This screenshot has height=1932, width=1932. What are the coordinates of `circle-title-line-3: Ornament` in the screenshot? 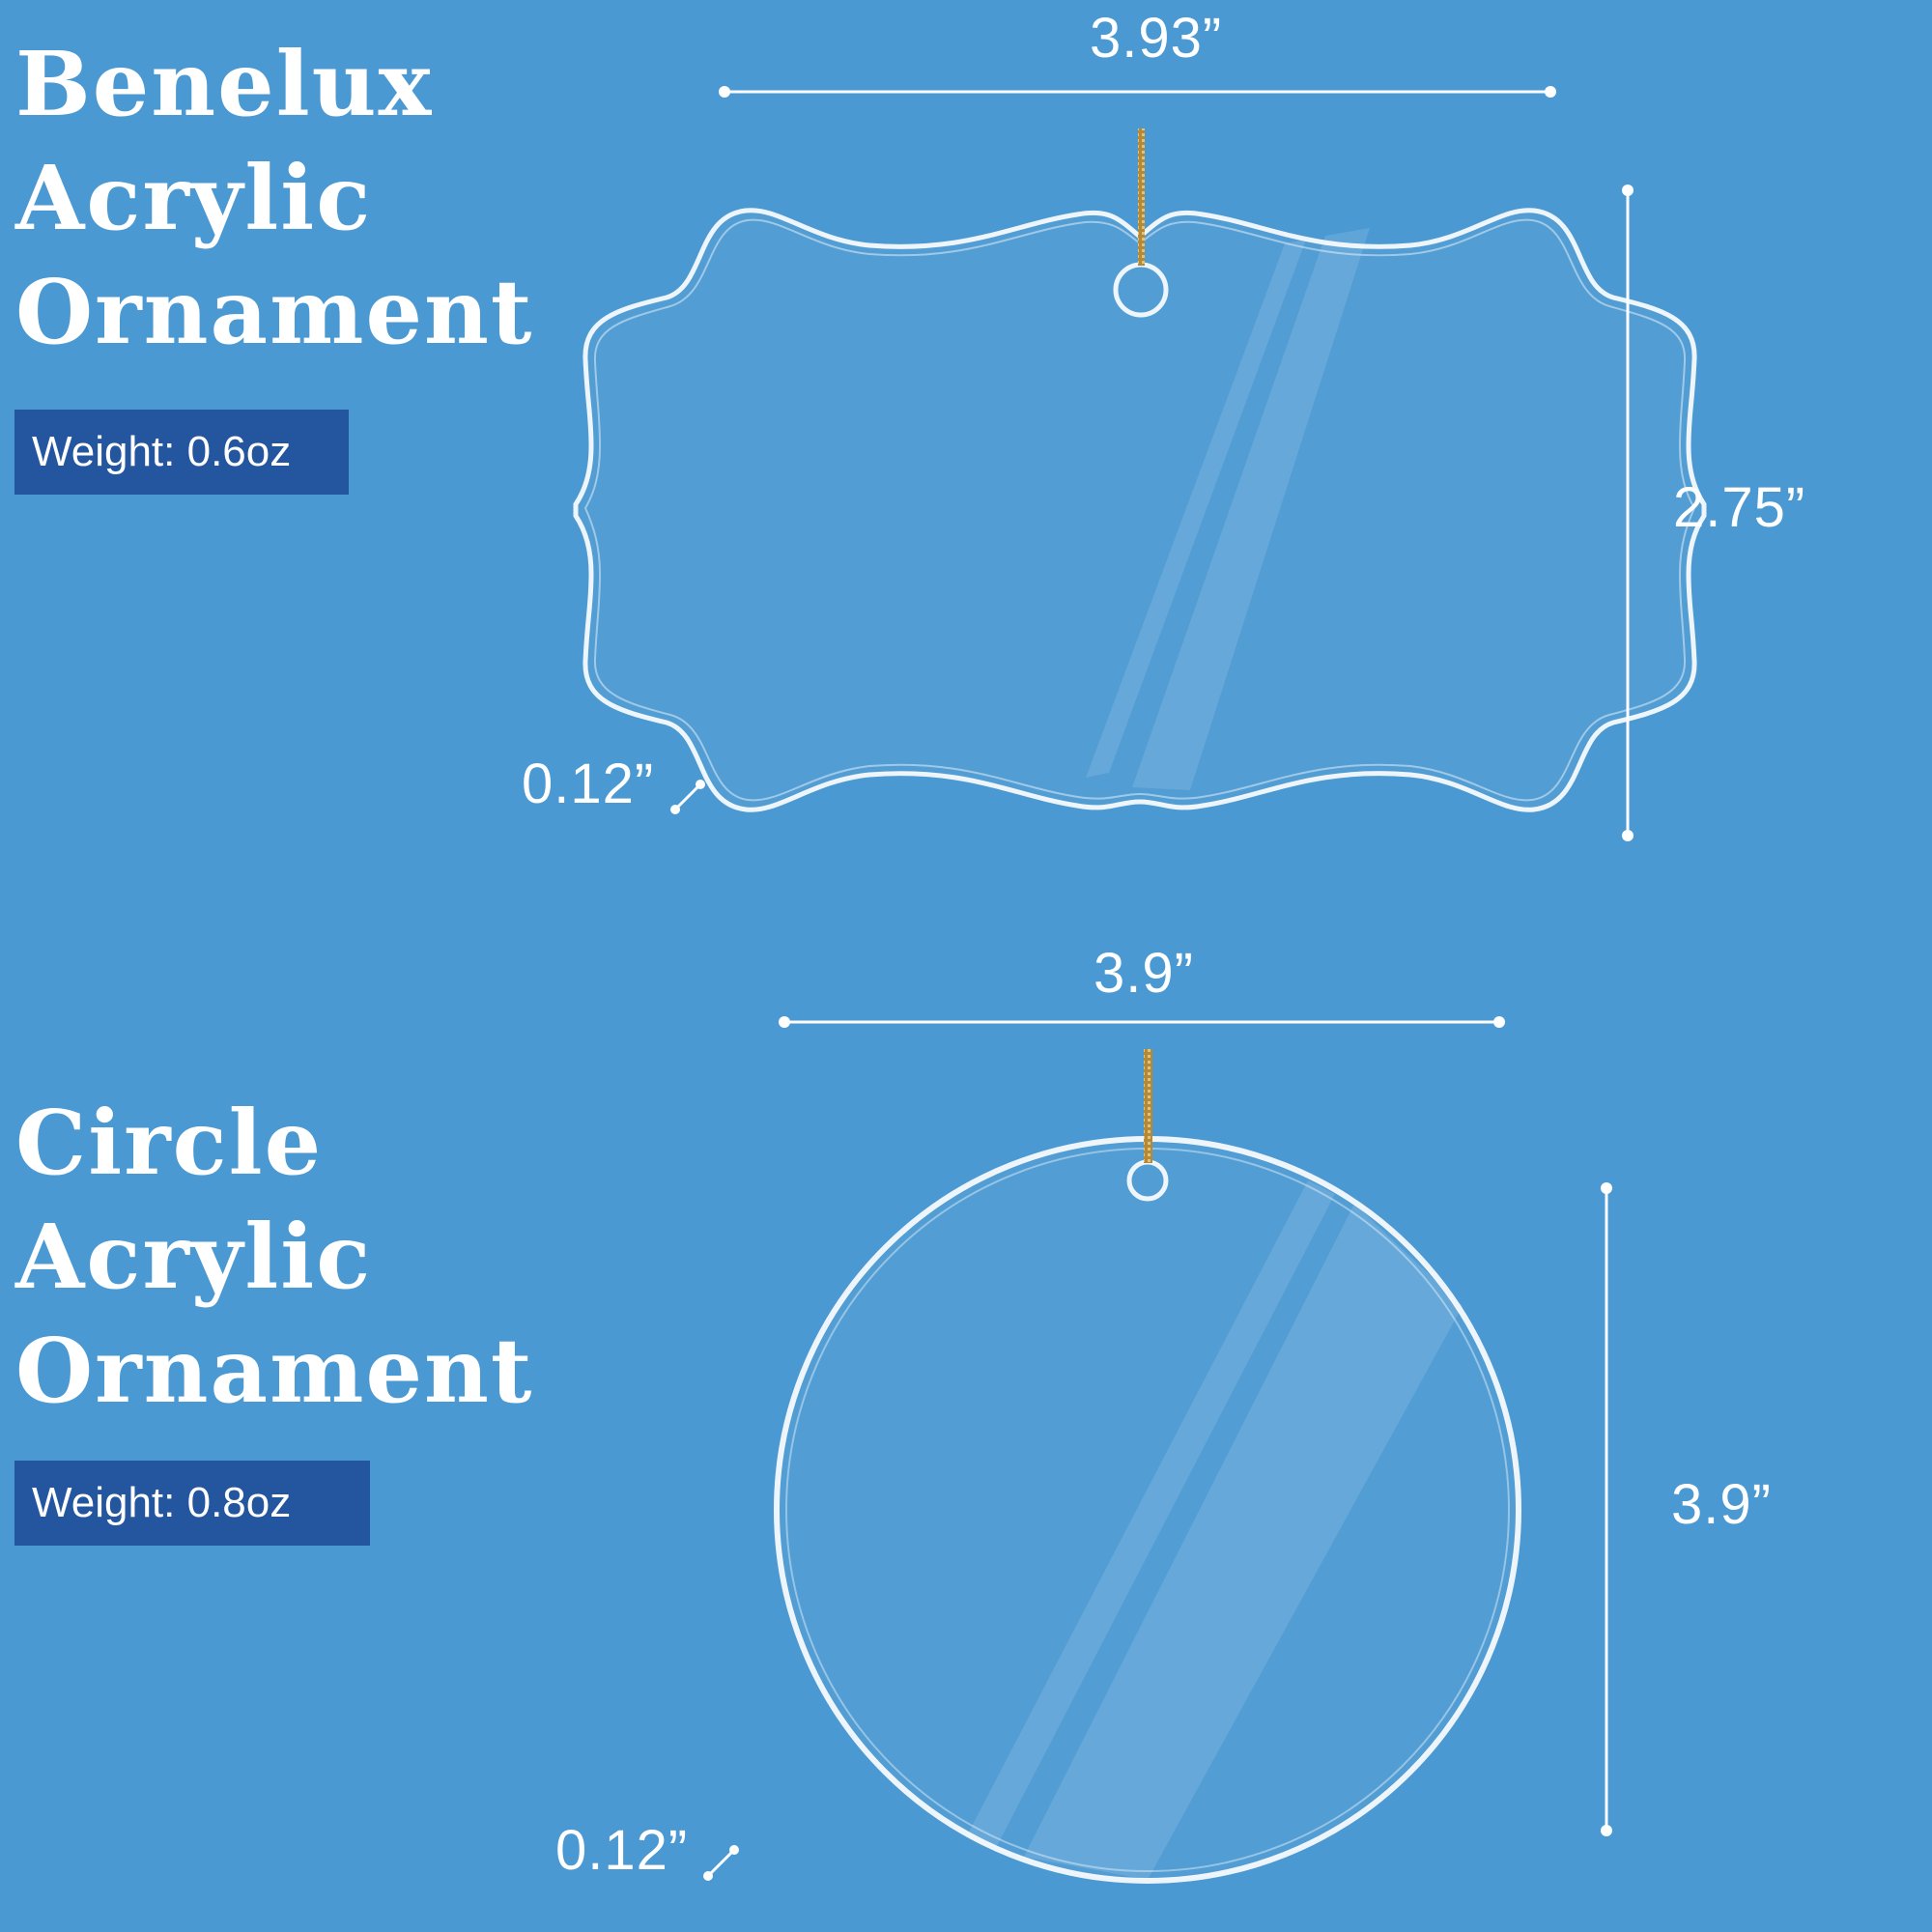 It's located at (274, 1371).